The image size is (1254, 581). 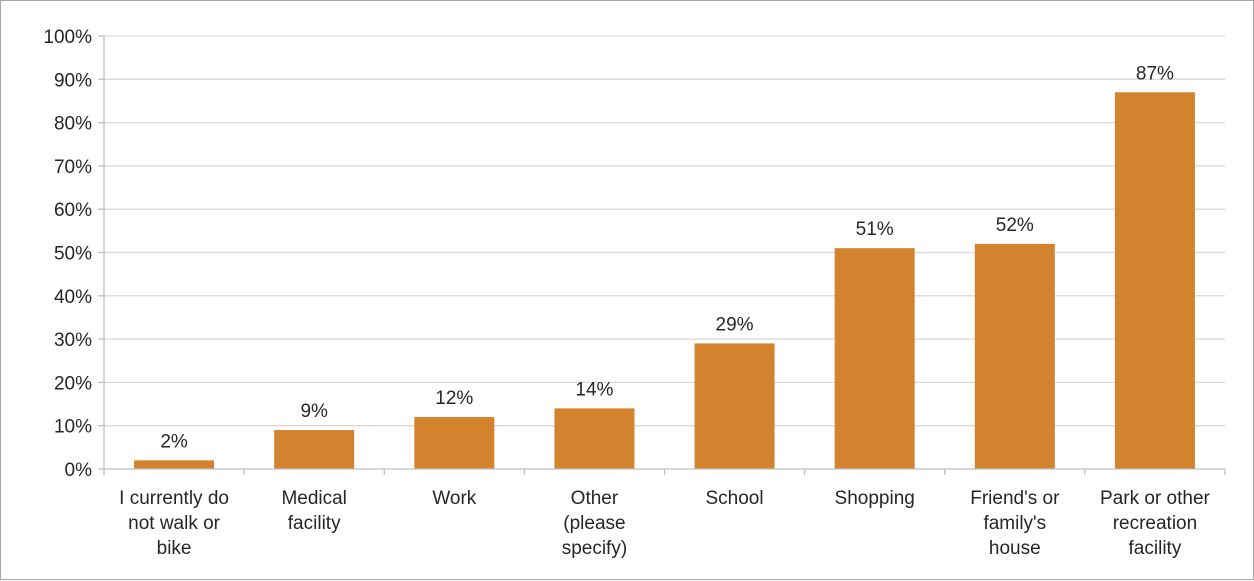 I want to click on data-label: 12%, so click(x=454, y=398).